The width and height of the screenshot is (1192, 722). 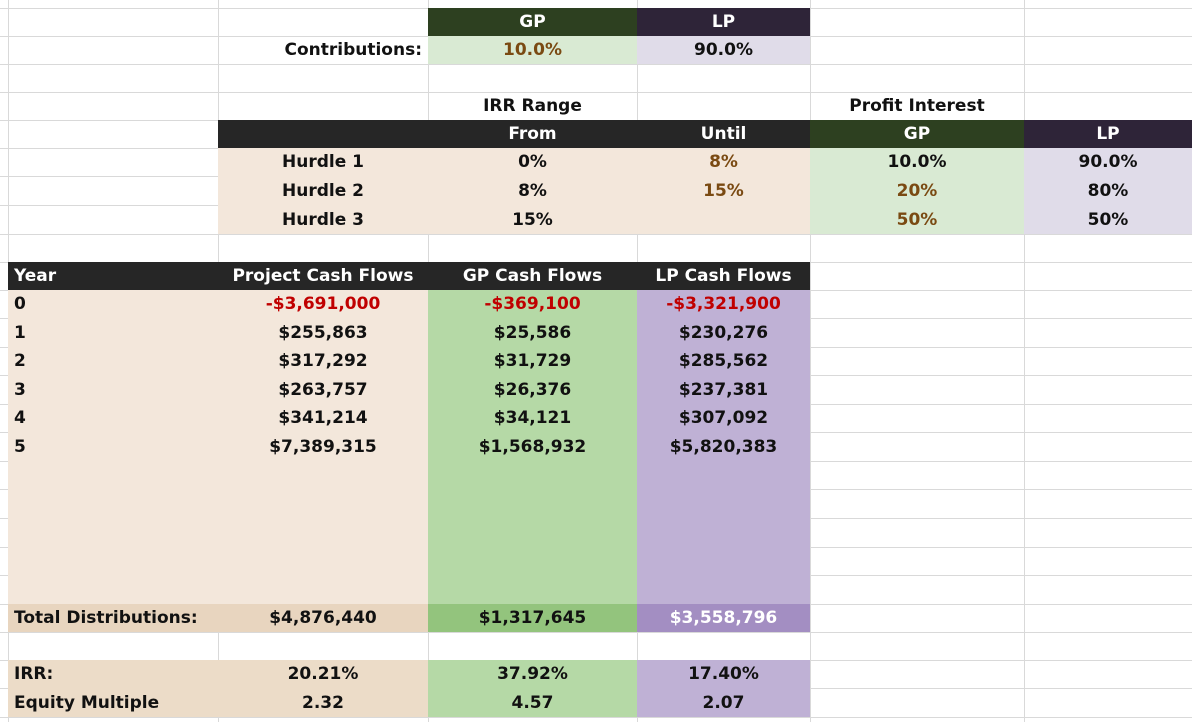 I want to click on equity-multiple-lp: 2.07, so click(x=723, y=702).